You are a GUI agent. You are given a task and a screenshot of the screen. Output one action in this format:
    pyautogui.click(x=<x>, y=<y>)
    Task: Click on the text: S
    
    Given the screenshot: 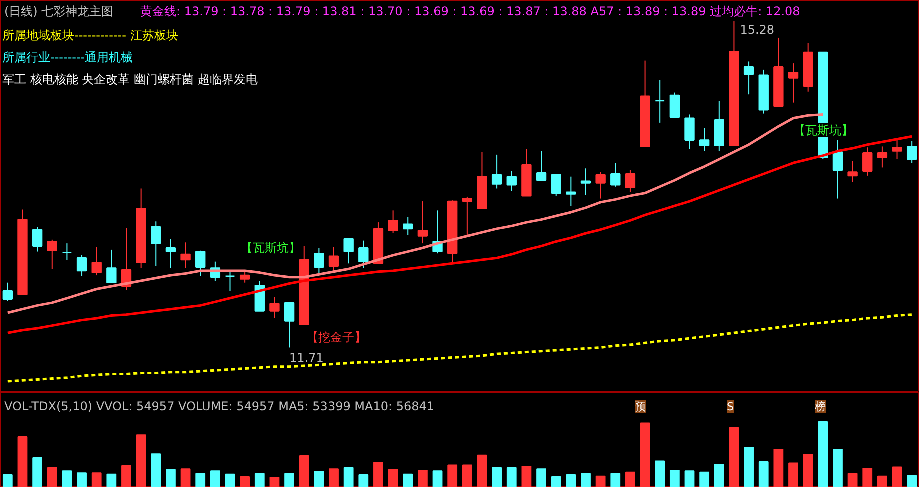 What is the action you would take?
    pyautogui.click(x=730, y=407)
    